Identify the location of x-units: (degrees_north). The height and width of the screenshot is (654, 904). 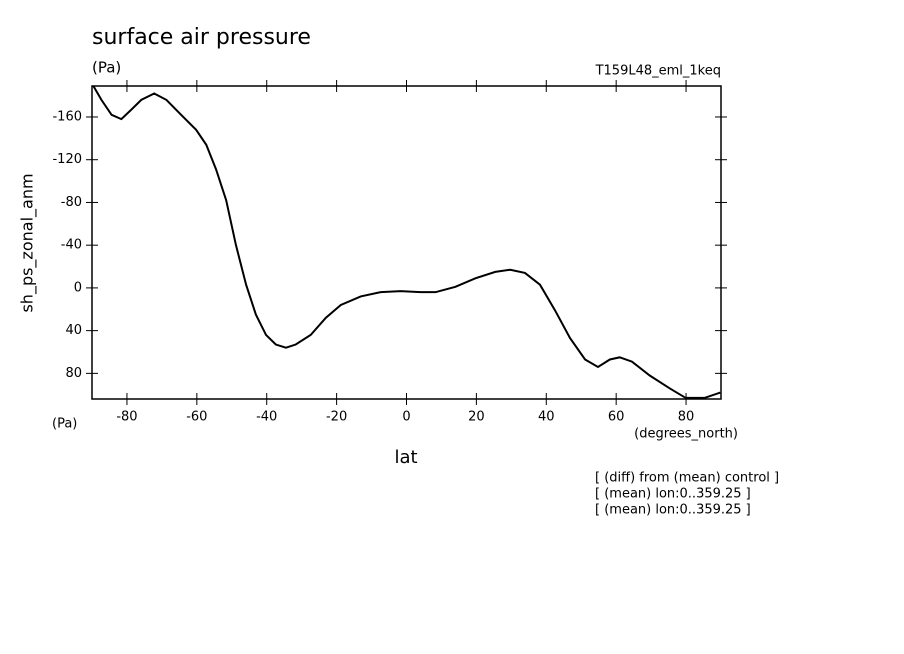
(686, 434).